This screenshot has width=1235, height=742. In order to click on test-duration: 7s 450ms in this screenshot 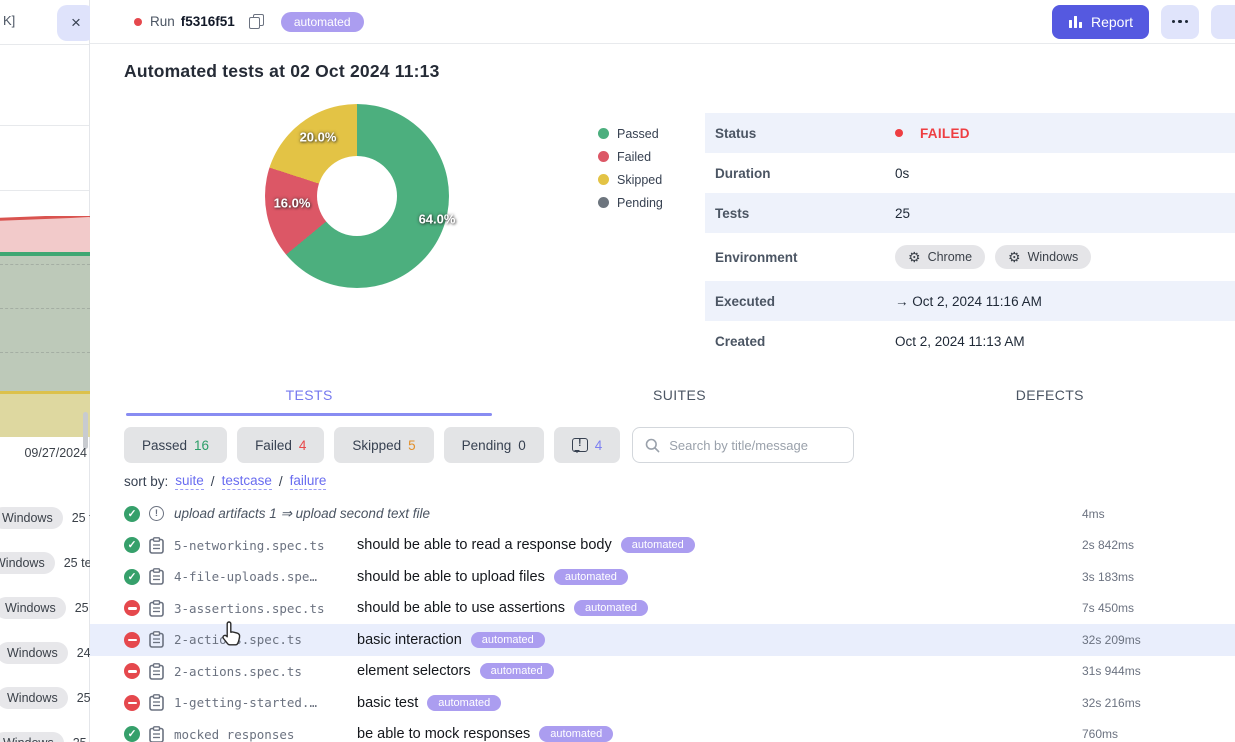, I will do `click(1108, 608)`.